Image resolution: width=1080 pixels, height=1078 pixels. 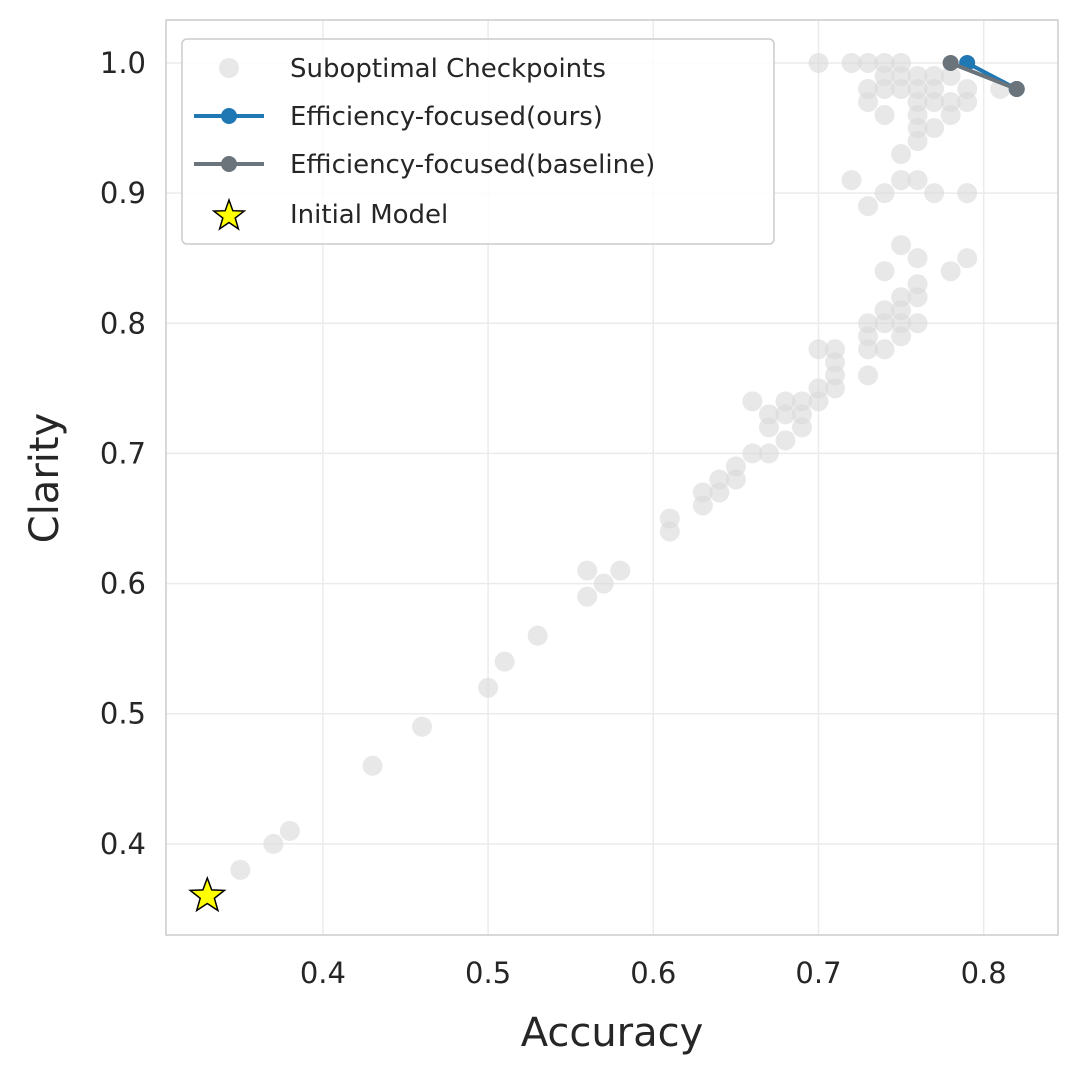 I want to click on legend-suboptimal-marker, so click(x=229, y=68).